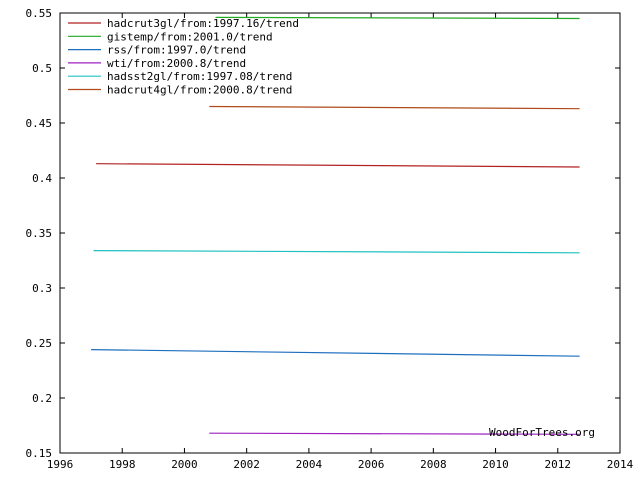 The width and height of the screenshot is (640, 480). Describe the element at coordinates (42, 178) in the screenshot. I see `y-tick-label: 0.4` at that location.